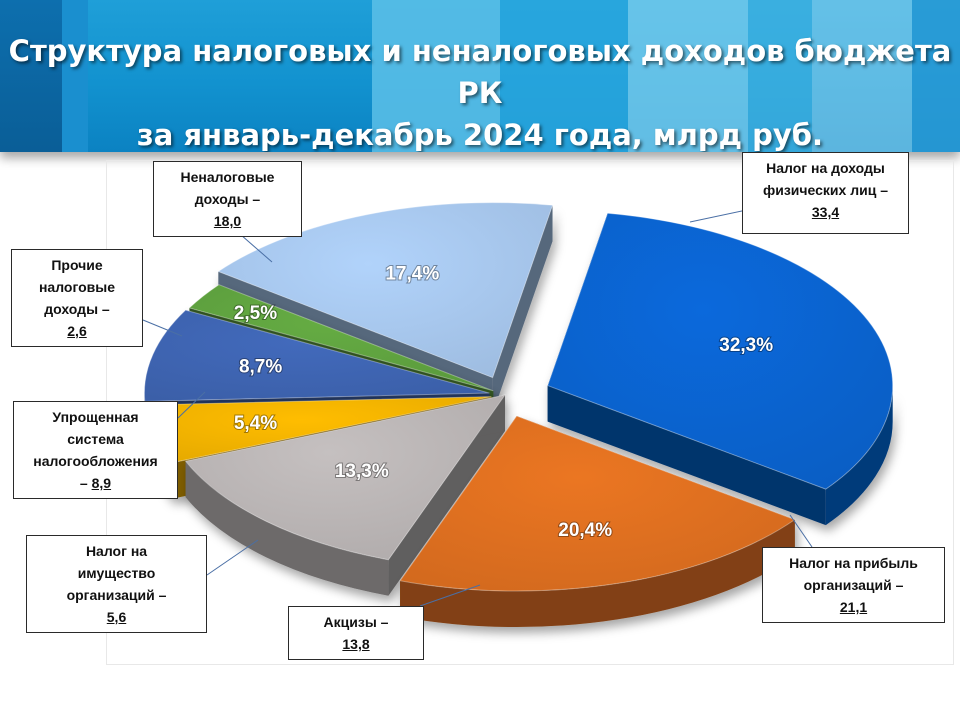 This screenshot has height=720, width=960. Describe the element at coordinates (116, 551) in the screenshot. I see `callout-line: Налог на` at that location.